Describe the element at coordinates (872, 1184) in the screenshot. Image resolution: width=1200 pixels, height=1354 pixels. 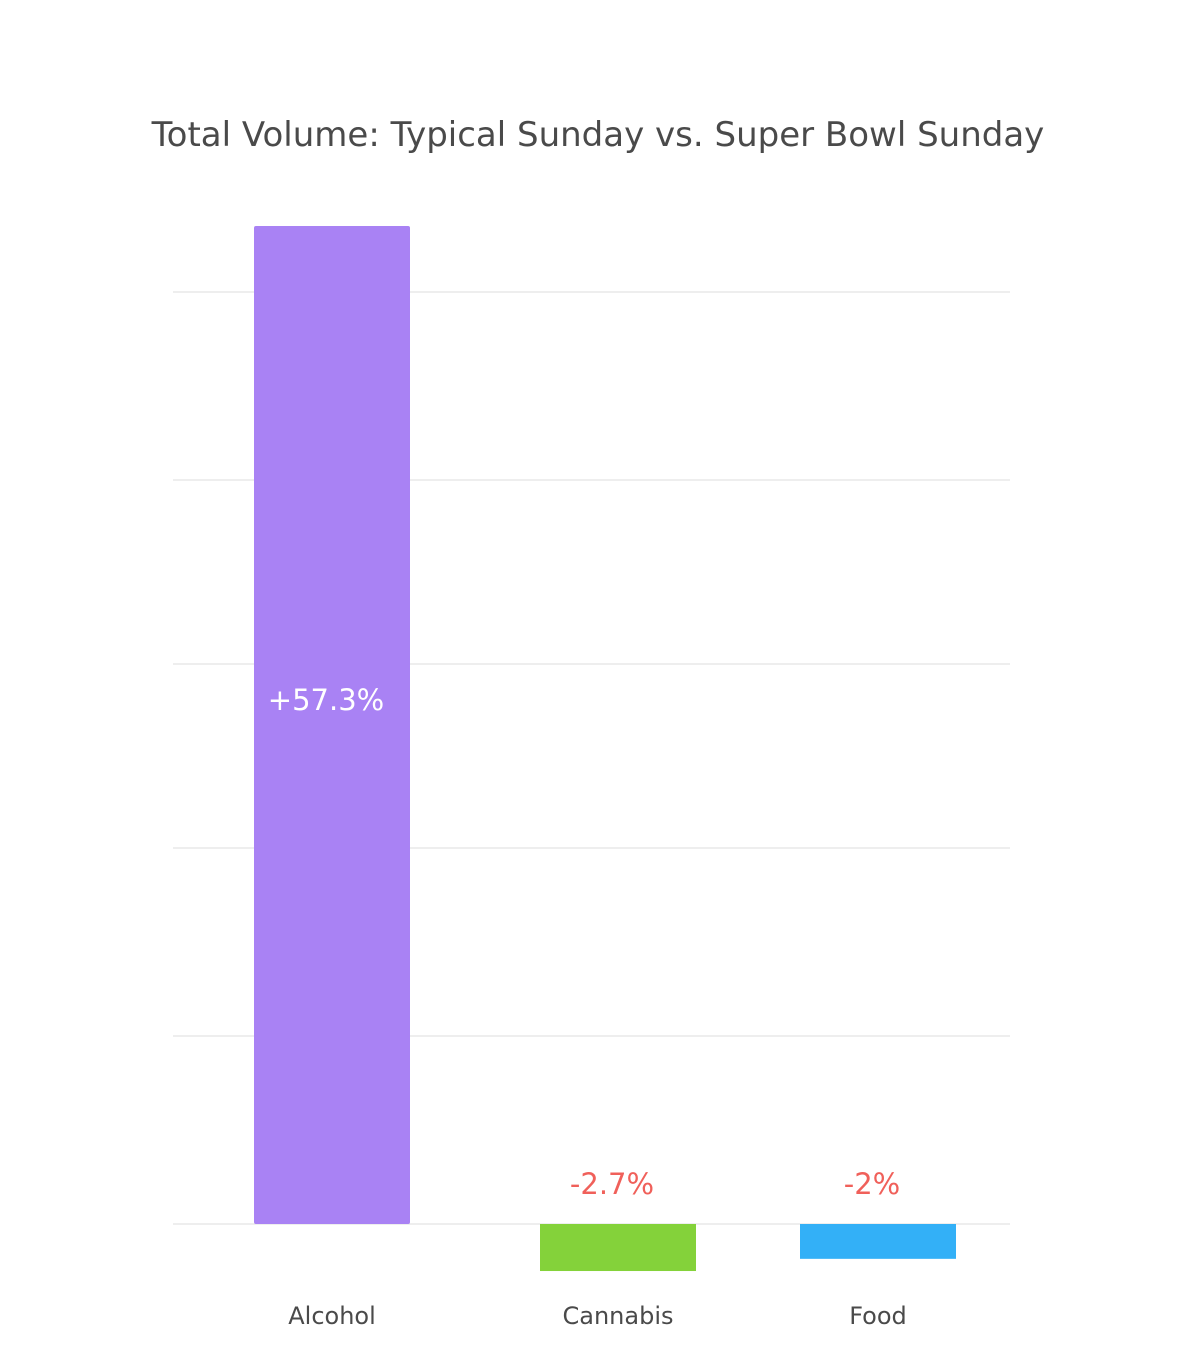
I see `value-label-food: -2%` at that location.